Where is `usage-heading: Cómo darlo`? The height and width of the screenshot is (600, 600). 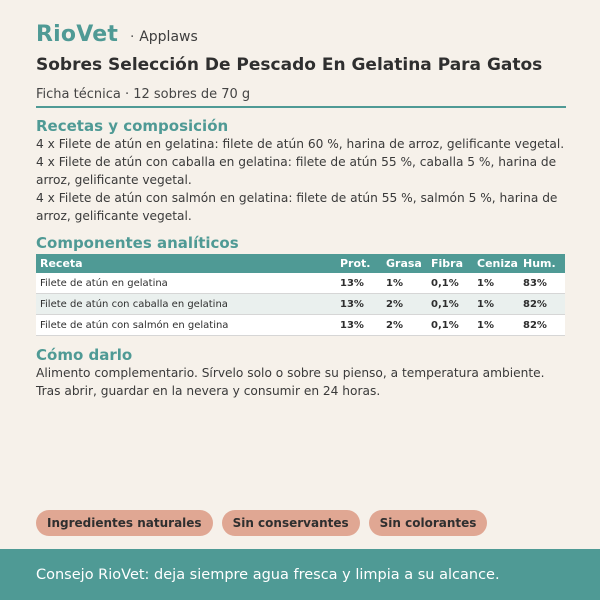
usage-heading: Cómo darlo is located at coordinates (84, 355).